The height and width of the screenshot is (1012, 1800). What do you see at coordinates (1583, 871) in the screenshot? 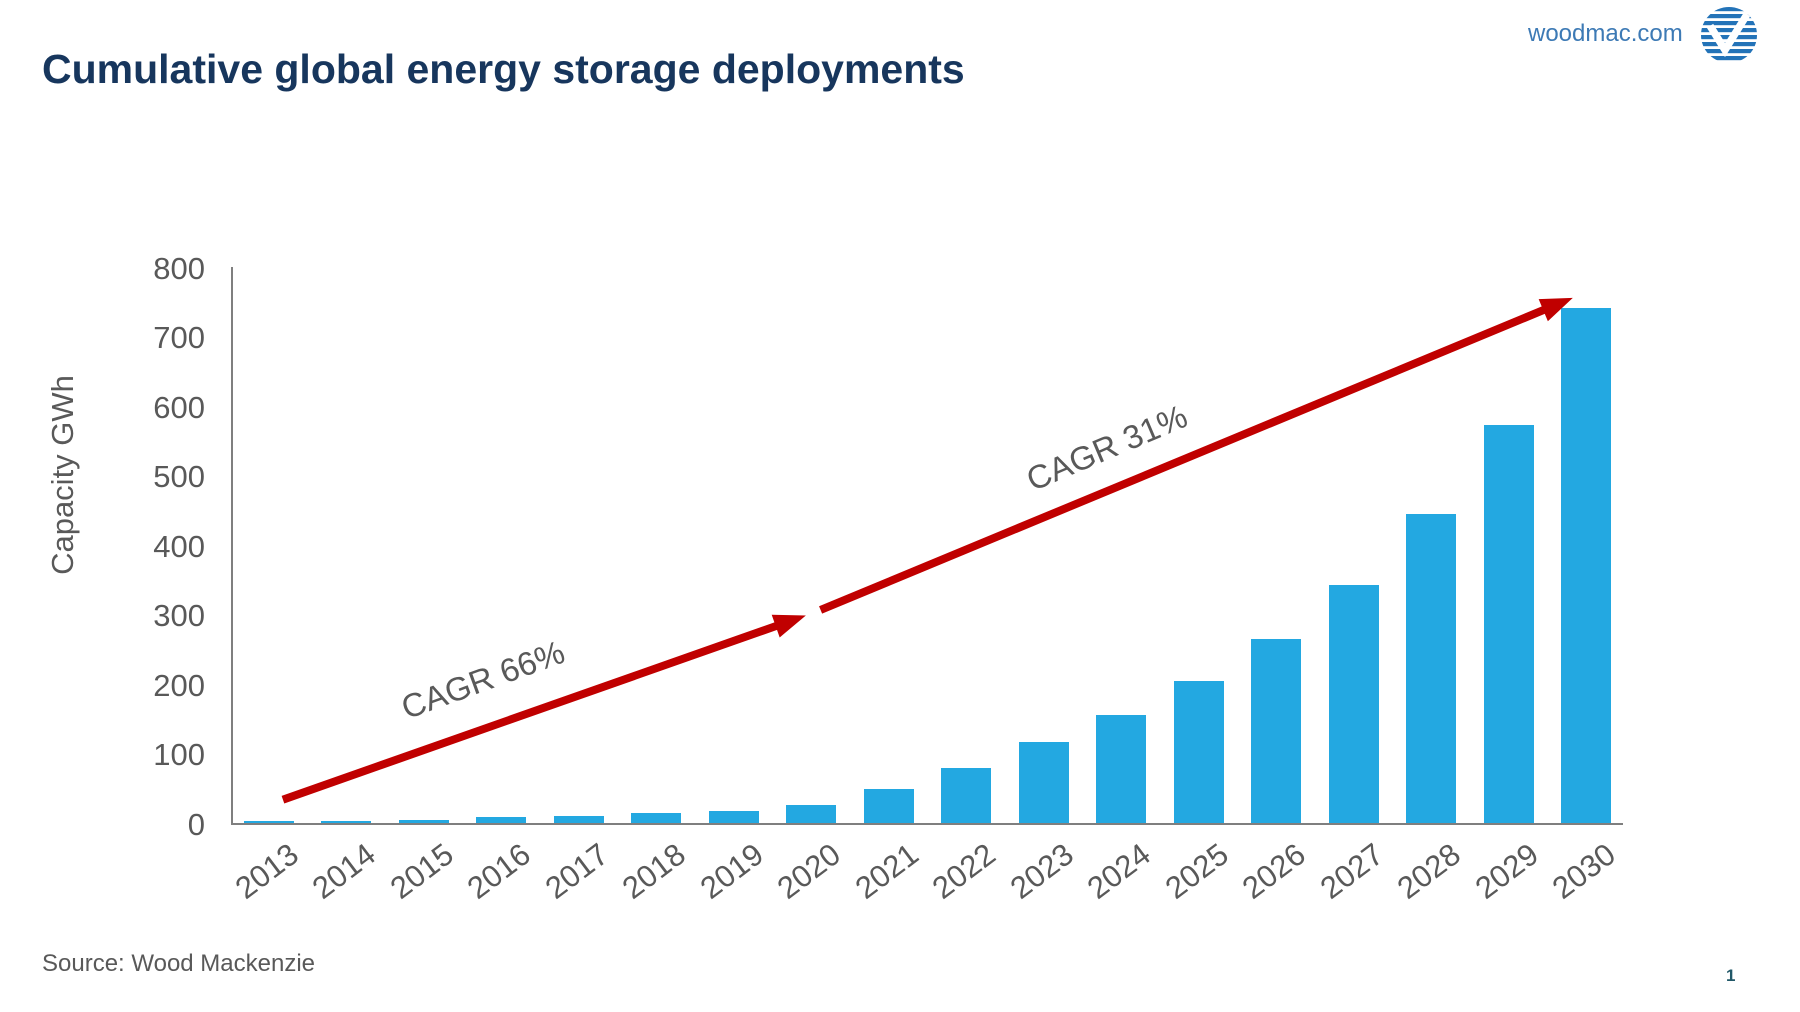
I see `x-tick-label: 2030` at bounding box center [1583, 871].